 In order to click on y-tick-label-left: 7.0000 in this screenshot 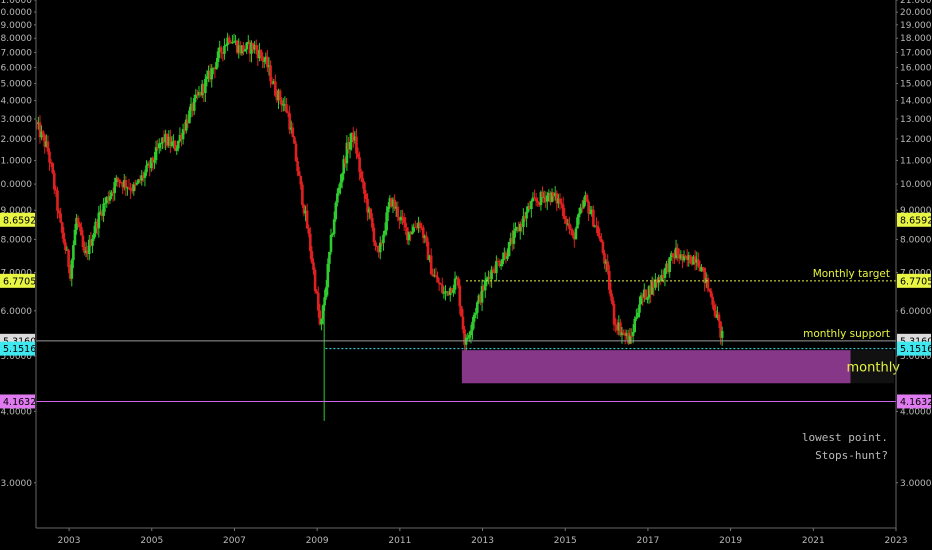, I will do `click(17, 274)`.